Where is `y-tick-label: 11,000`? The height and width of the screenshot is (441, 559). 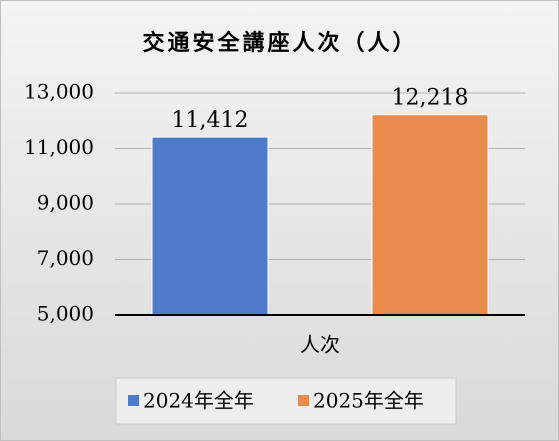 y-tick-label: 11,000 is located at coordinates (59, 147).